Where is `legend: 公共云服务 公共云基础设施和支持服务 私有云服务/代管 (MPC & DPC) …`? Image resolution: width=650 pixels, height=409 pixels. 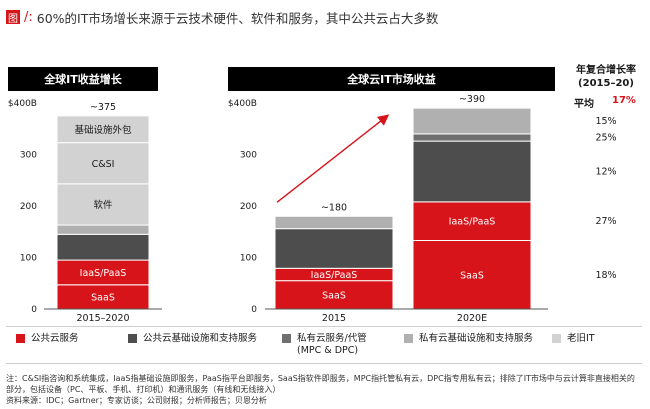 legend: 公共云服务 公共云基础设施和支持服务 私有云服务/代管 (MPC & DPC) … is located at coordinates (324, 345).